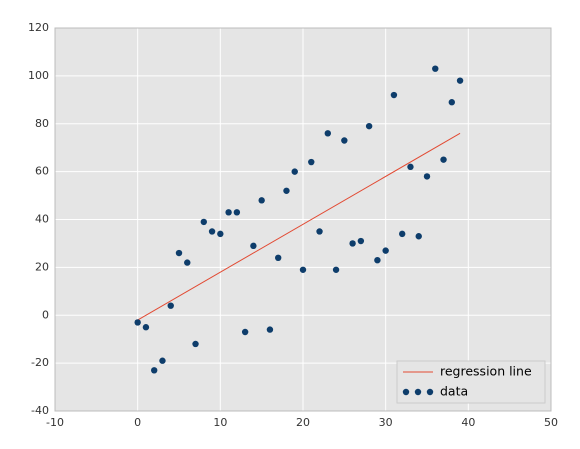 This screenshot has width=580, height=449. I want to click on x-tick-label: -10, so click(55, 422).